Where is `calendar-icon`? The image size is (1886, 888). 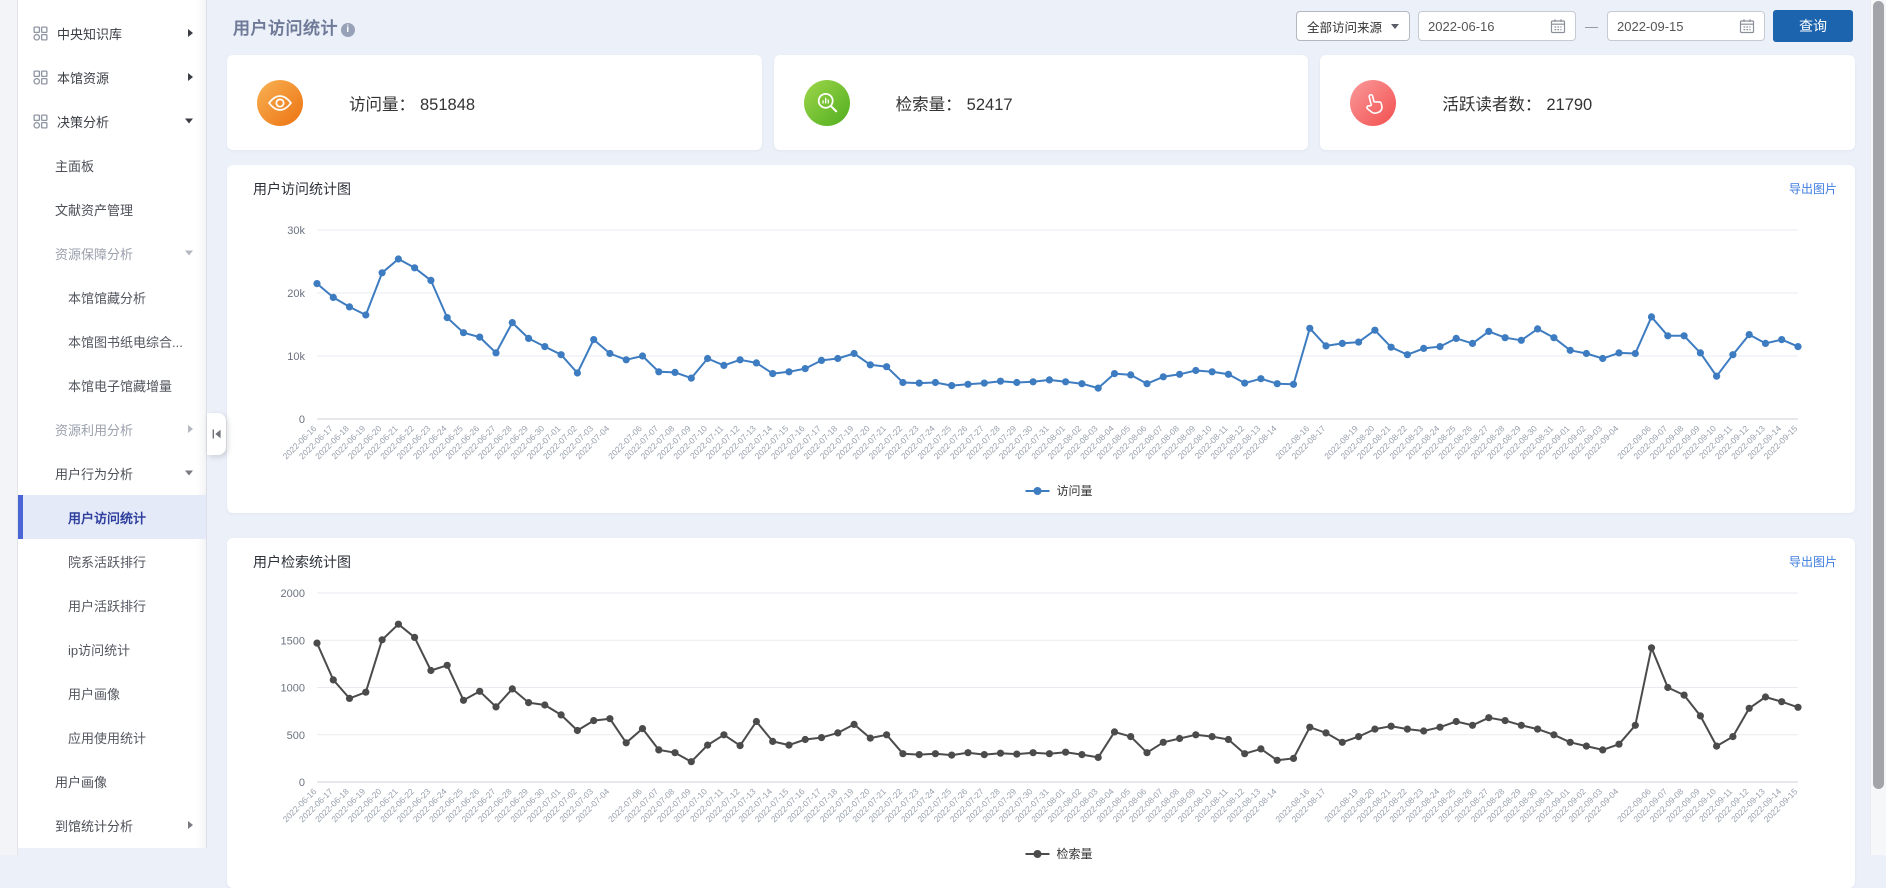
calendar-icon is located at coordinates (1558, 26).